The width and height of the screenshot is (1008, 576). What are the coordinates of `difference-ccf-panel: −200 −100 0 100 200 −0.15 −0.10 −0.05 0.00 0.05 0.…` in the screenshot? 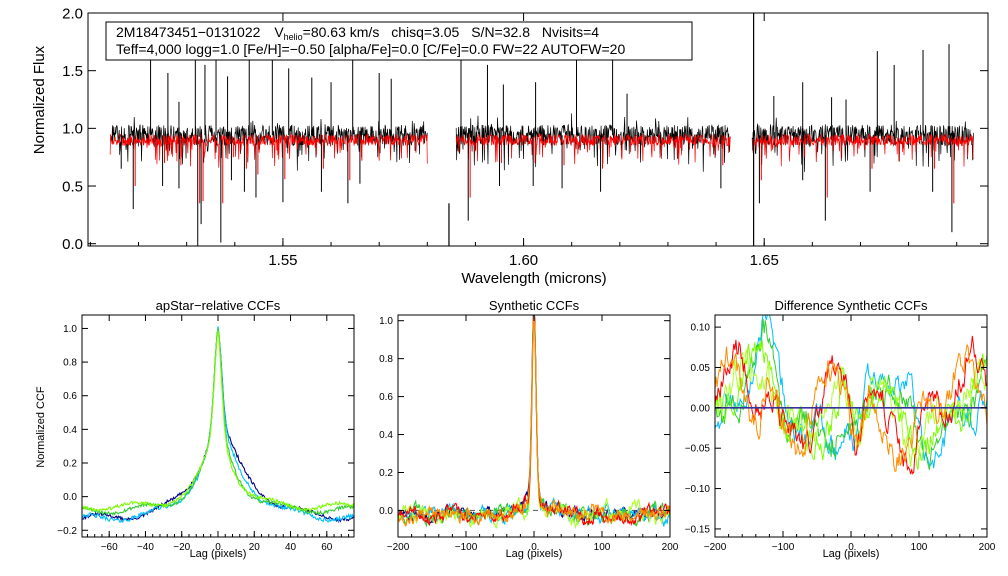 It's located at (840, 429).